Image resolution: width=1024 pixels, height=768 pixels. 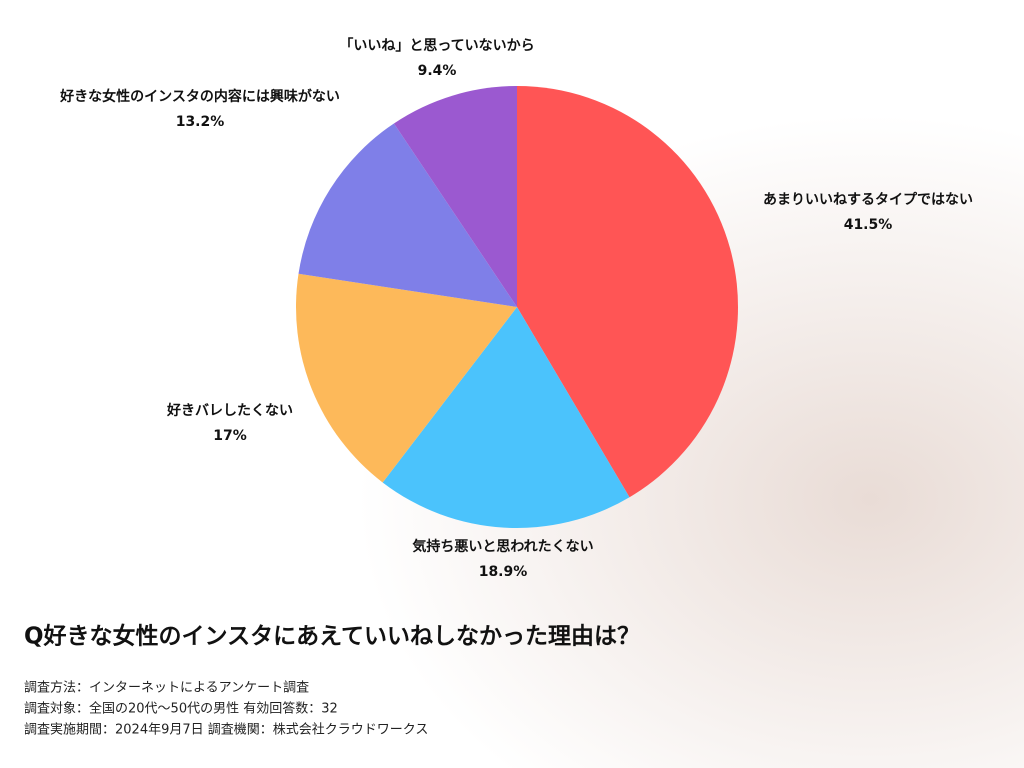 What do you see at coordinates (226, 730) in the screenshot?
I see `footnote: 調査実施期間：2024年9月7日 調査機関：株式会社クラウドワークス` at bounding box center [226, 730].